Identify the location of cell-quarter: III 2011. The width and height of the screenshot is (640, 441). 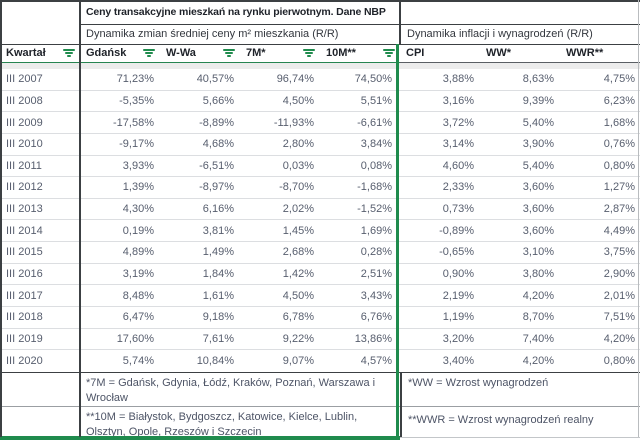
(24, 165).